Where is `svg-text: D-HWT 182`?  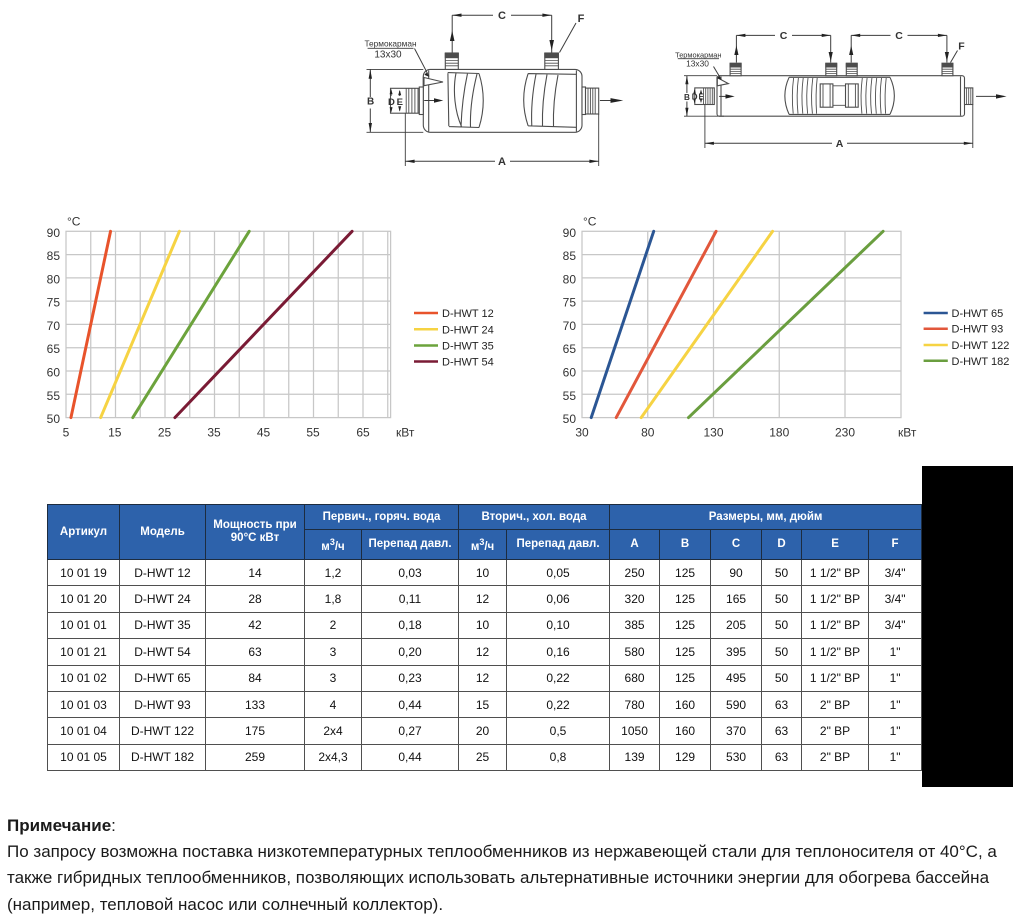
svg-text: D-HWT 182 is located at coordinates (981, 362).